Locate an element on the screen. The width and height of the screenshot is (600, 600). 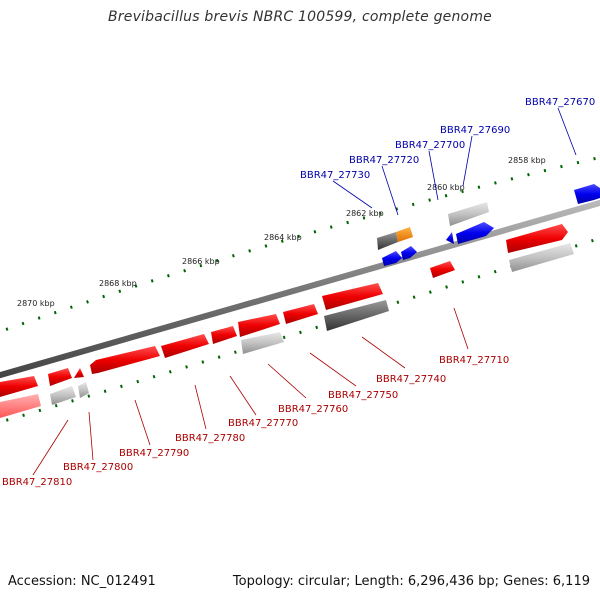
gene-label: BBR47_27790 is located at coordinates (154, 453).